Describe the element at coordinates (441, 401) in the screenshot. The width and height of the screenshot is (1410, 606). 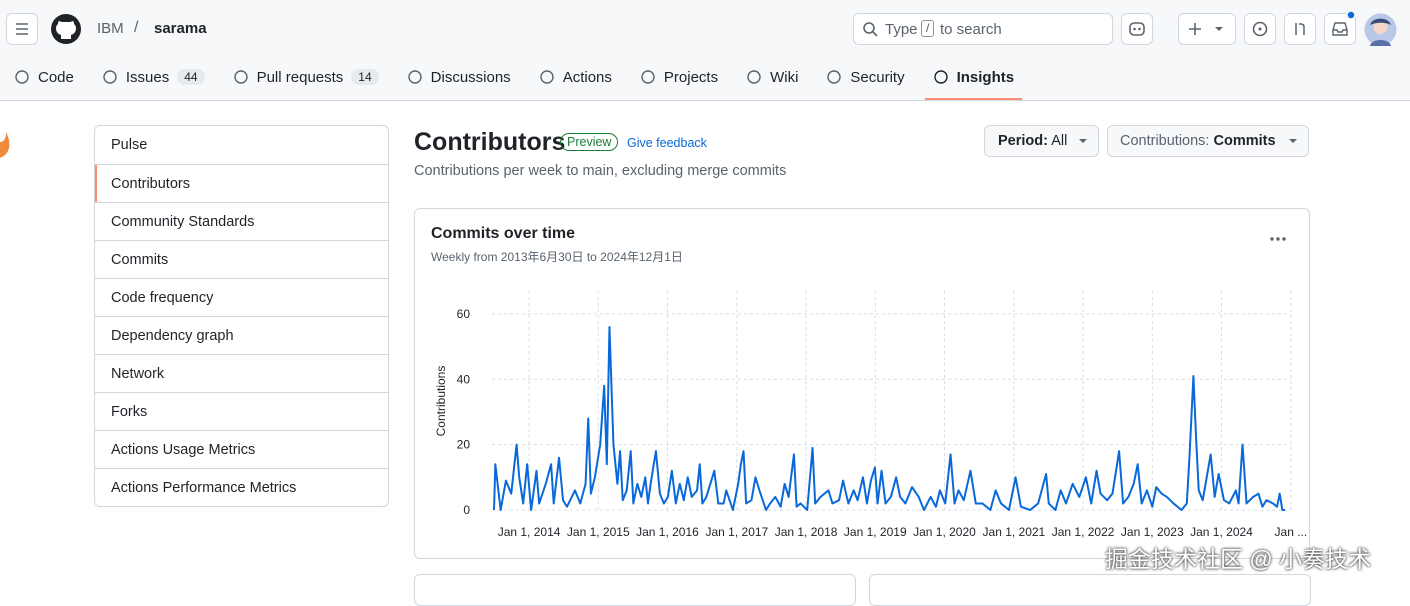
I see `y-axis-title: Contributions` at that location.